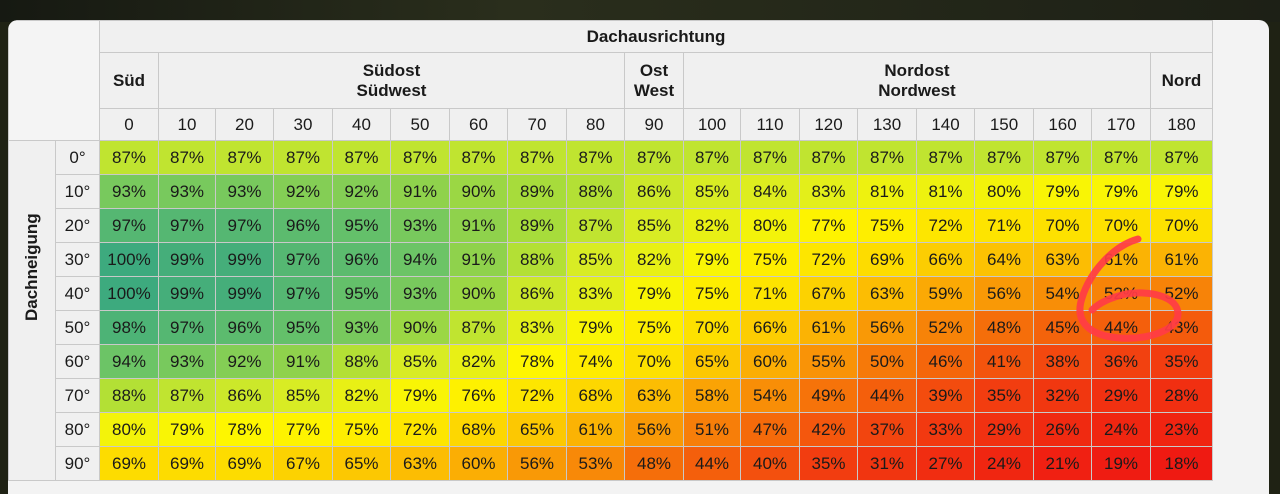 The width and height of the screenshot is (1280, 494). What do you see at coordinates (1004, 124) in the screenshot?
I see `azimuth-label: 150` at bounding box center [1004, 124].